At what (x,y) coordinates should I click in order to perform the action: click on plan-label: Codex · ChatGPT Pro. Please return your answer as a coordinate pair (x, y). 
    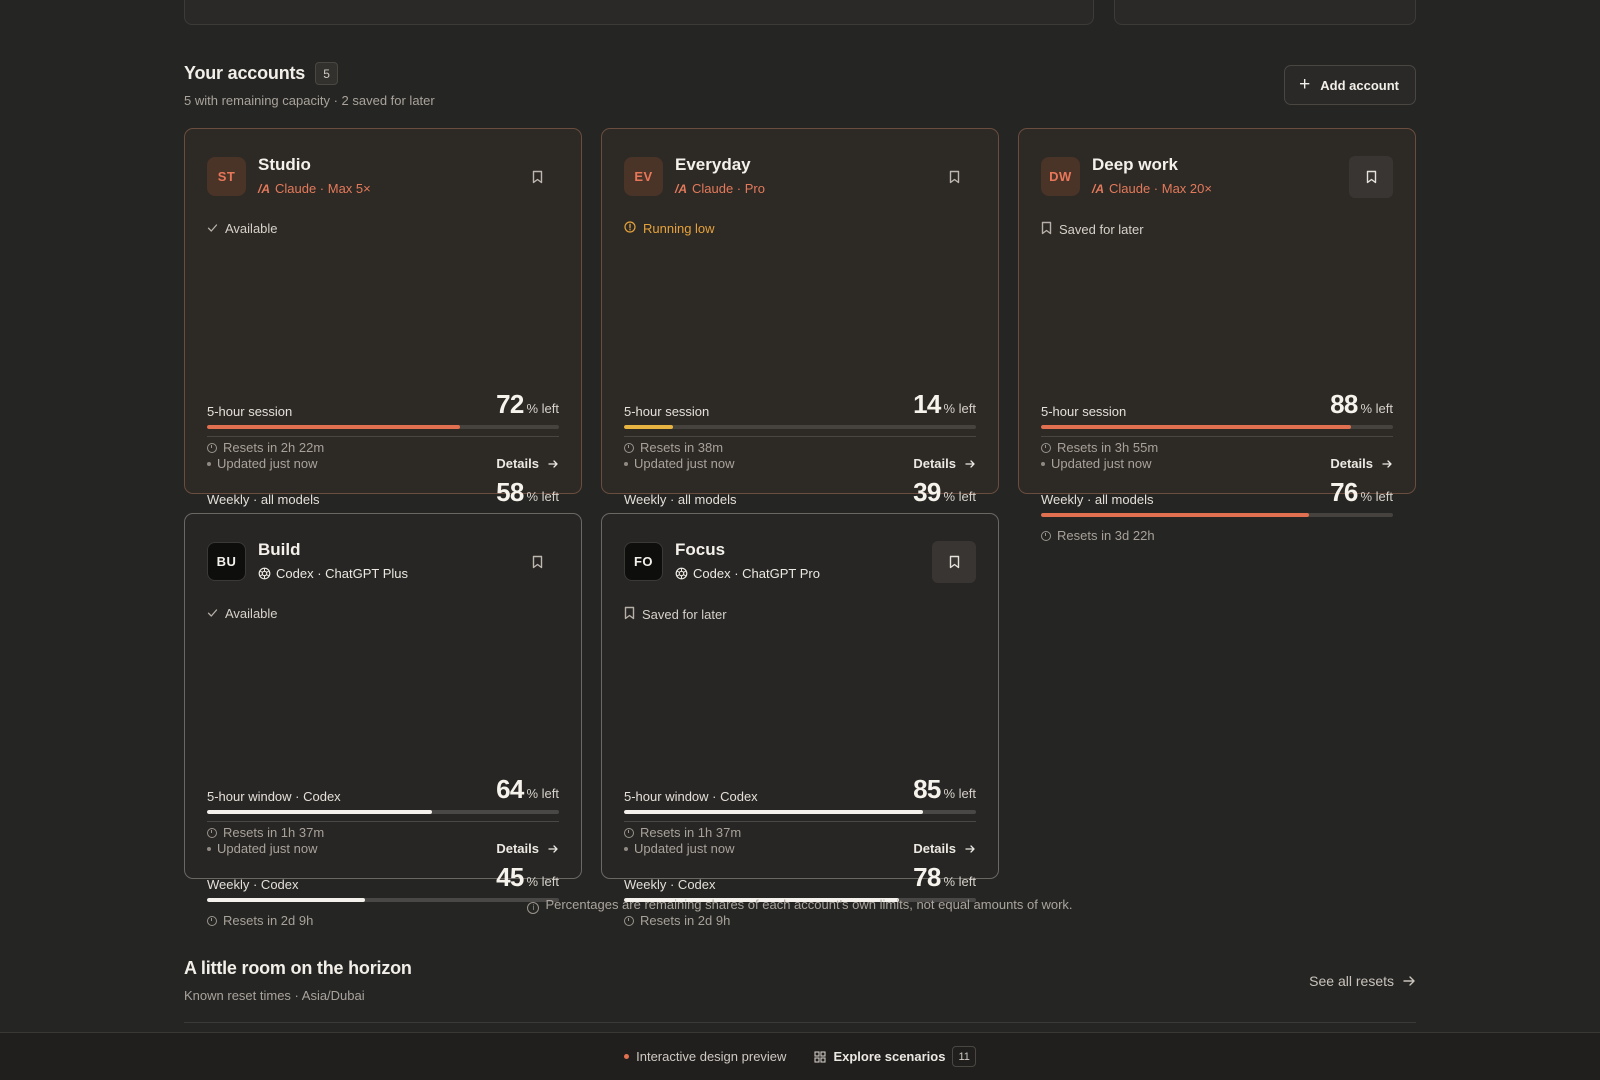
    Looking at the image, I should click on (756, 573).